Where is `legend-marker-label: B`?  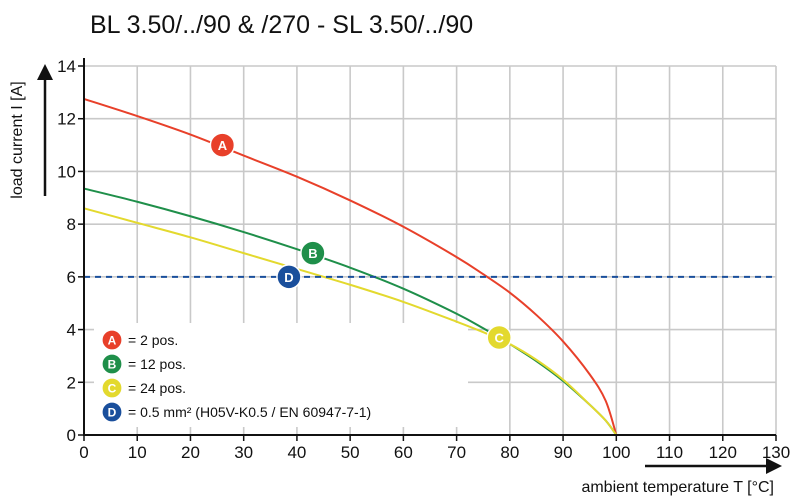
legend-marker-label: B is located at coordinates (112, 365).